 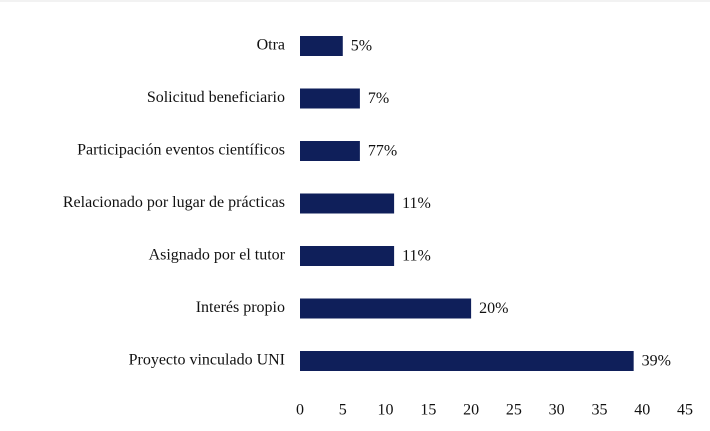 I want to click on x-tick-label: 20, so click(x=471, y=410).